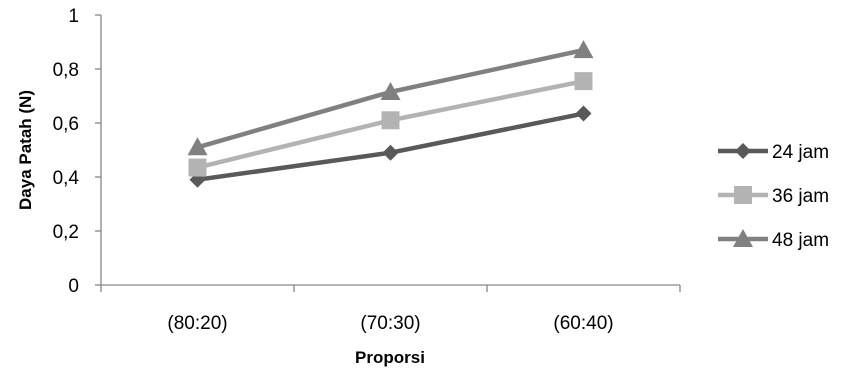  I want to click on x-axis-title: Proporsi, so click(390, 357).